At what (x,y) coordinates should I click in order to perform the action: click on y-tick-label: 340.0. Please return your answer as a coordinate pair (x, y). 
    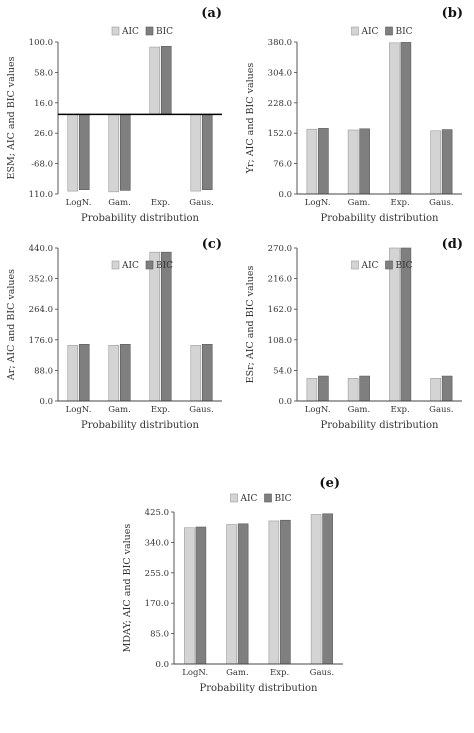
    Looking at the image, I should click on (157, 543).